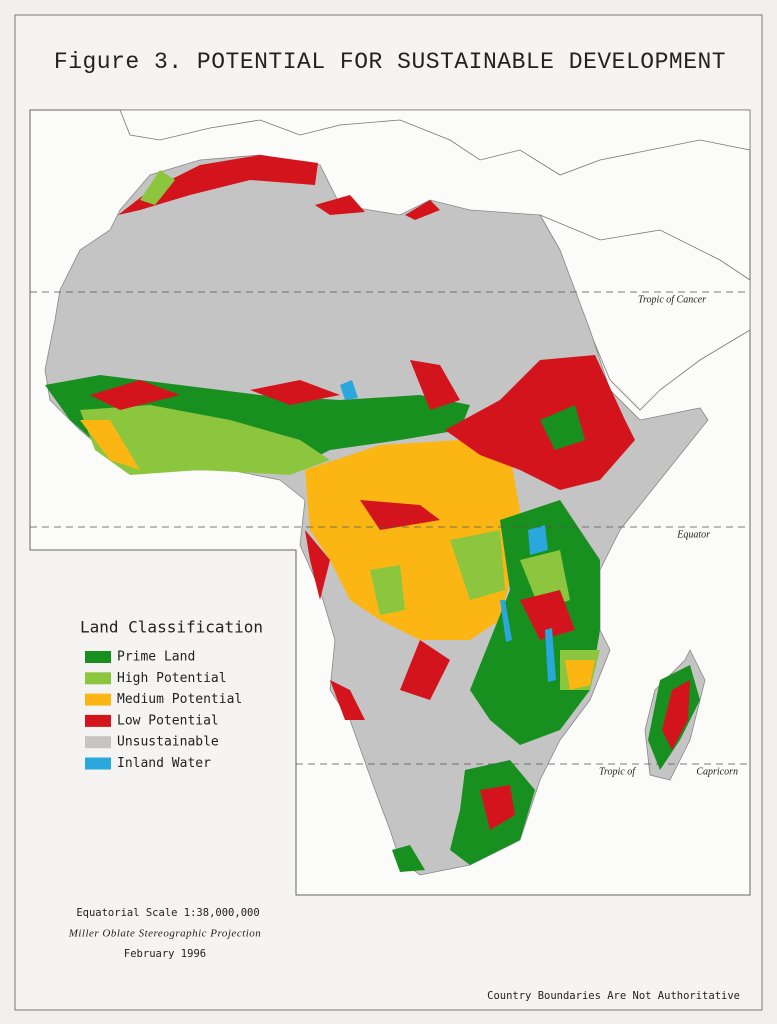  What do you see at coordinates (613, 996) in the screenshot?
I see `disclaimer: Country Boundaries Are Not Authoritative` at bounding box center [613, 996].